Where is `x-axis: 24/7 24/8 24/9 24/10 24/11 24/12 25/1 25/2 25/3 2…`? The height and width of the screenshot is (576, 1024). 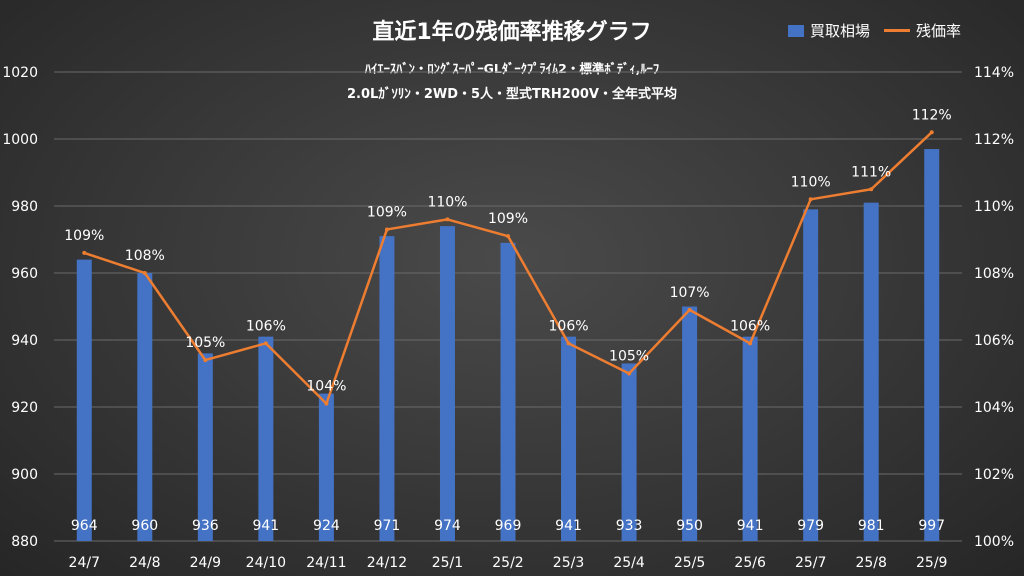 x-axis: 24/7 24/8 24/9 24/10 24/11 24/12 25/1 25/2 25/3 2… is located at coordinates (508, 563).